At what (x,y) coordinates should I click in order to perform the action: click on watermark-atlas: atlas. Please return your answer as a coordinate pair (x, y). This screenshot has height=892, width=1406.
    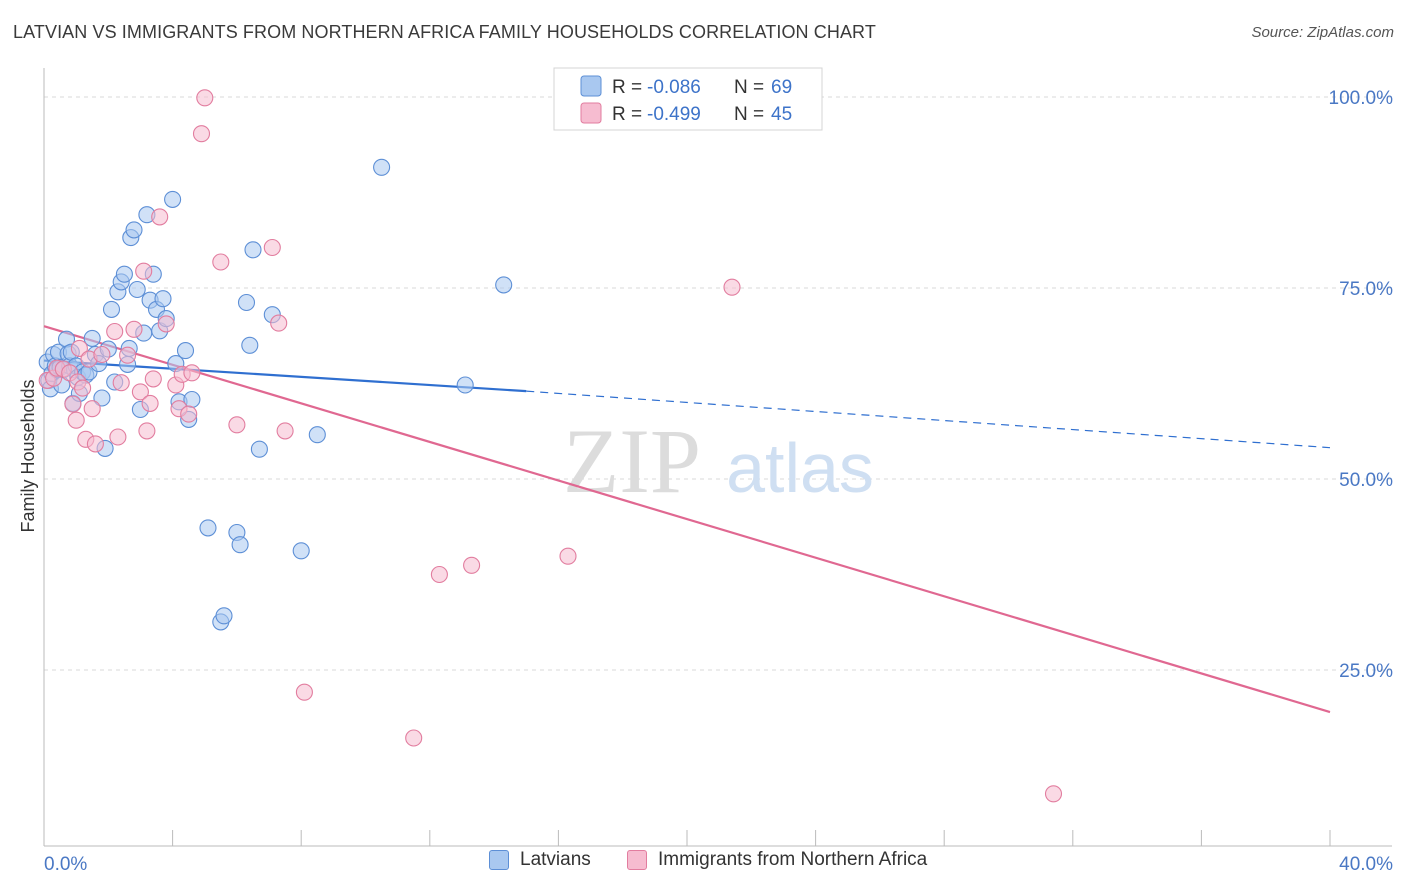
    Looking at the image, I should click on (800, 468).